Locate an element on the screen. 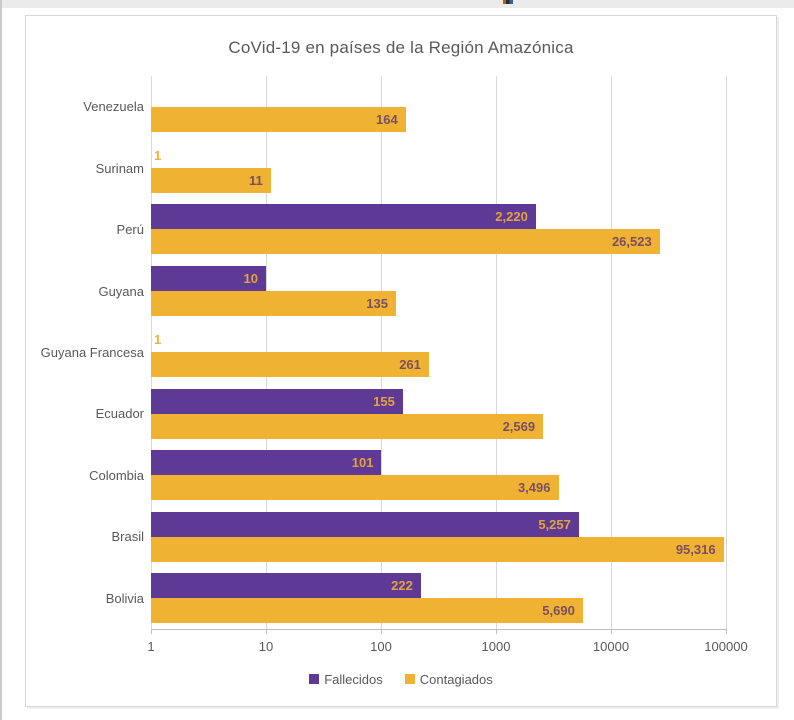 The image size is (794, 720). legend-item: Fallecidos is located at coordinates (346, 679).